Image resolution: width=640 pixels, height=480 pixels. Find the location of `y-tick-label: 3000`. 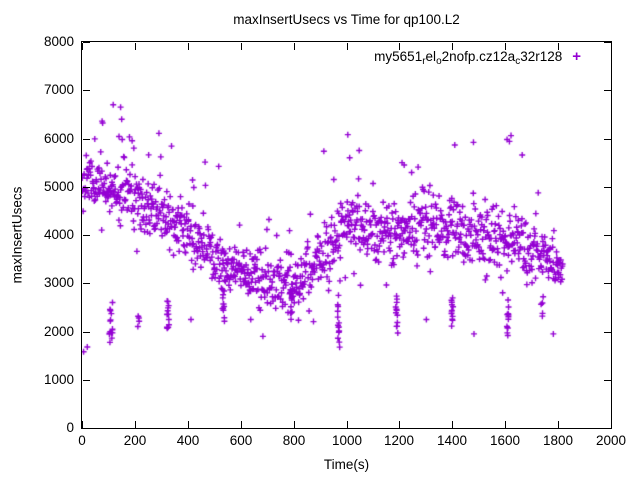

y-tick-label: 3000 is located at coordinates (58, 282).